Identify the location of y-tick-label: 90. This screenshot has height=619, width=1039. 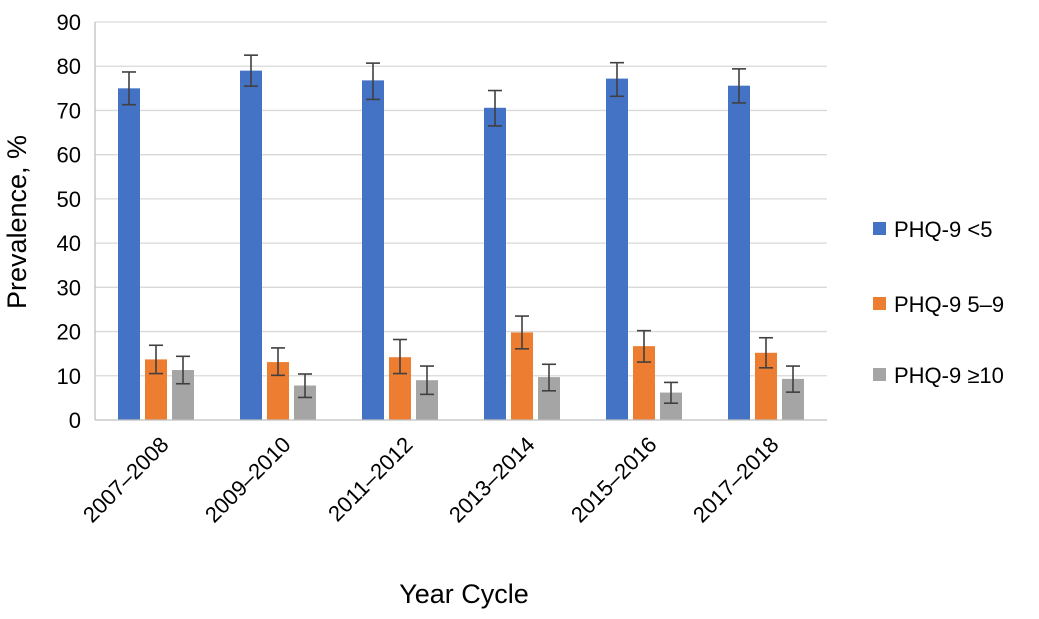
(69, 22).